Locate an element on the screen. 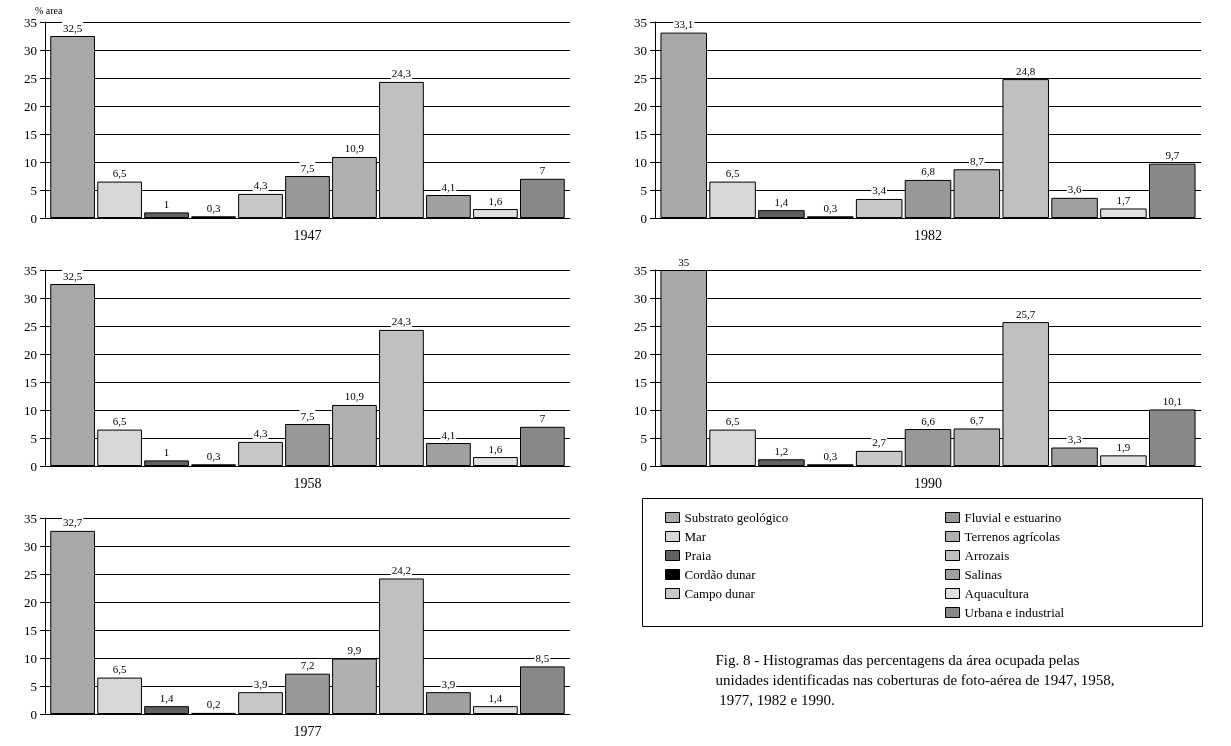  data-label: 10,1 is located at coordinates (1172, 400).